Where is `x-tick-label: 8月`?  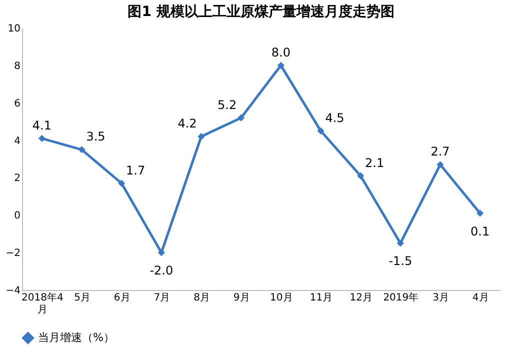 x-tick-label: 8月 is located at coordinates (202, 298).